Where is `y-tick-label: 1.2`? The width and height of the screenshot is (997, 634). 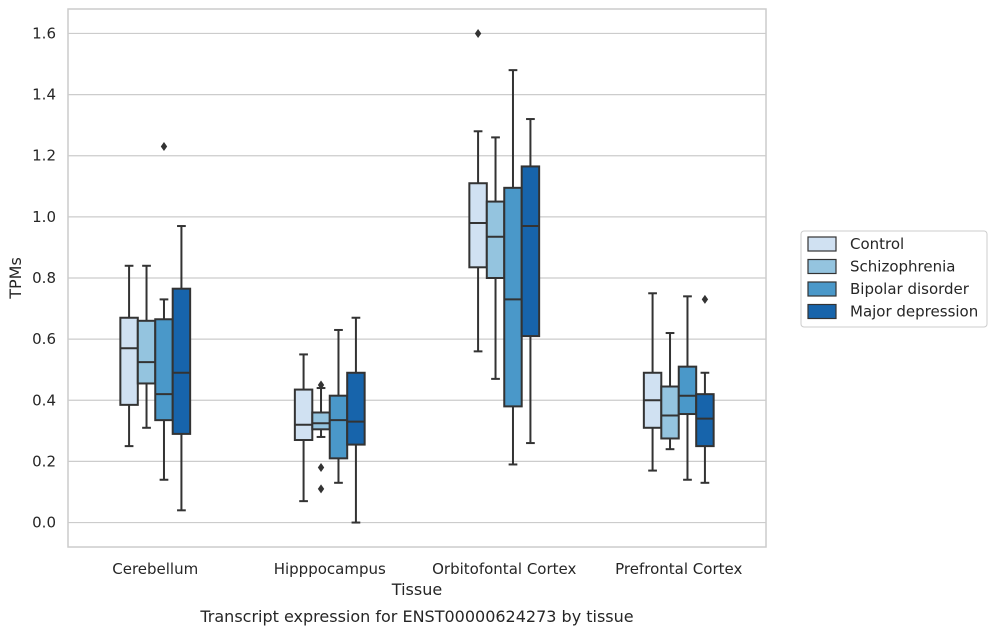
y-tick-label: 1.2 is located at coordinates (44, 156).